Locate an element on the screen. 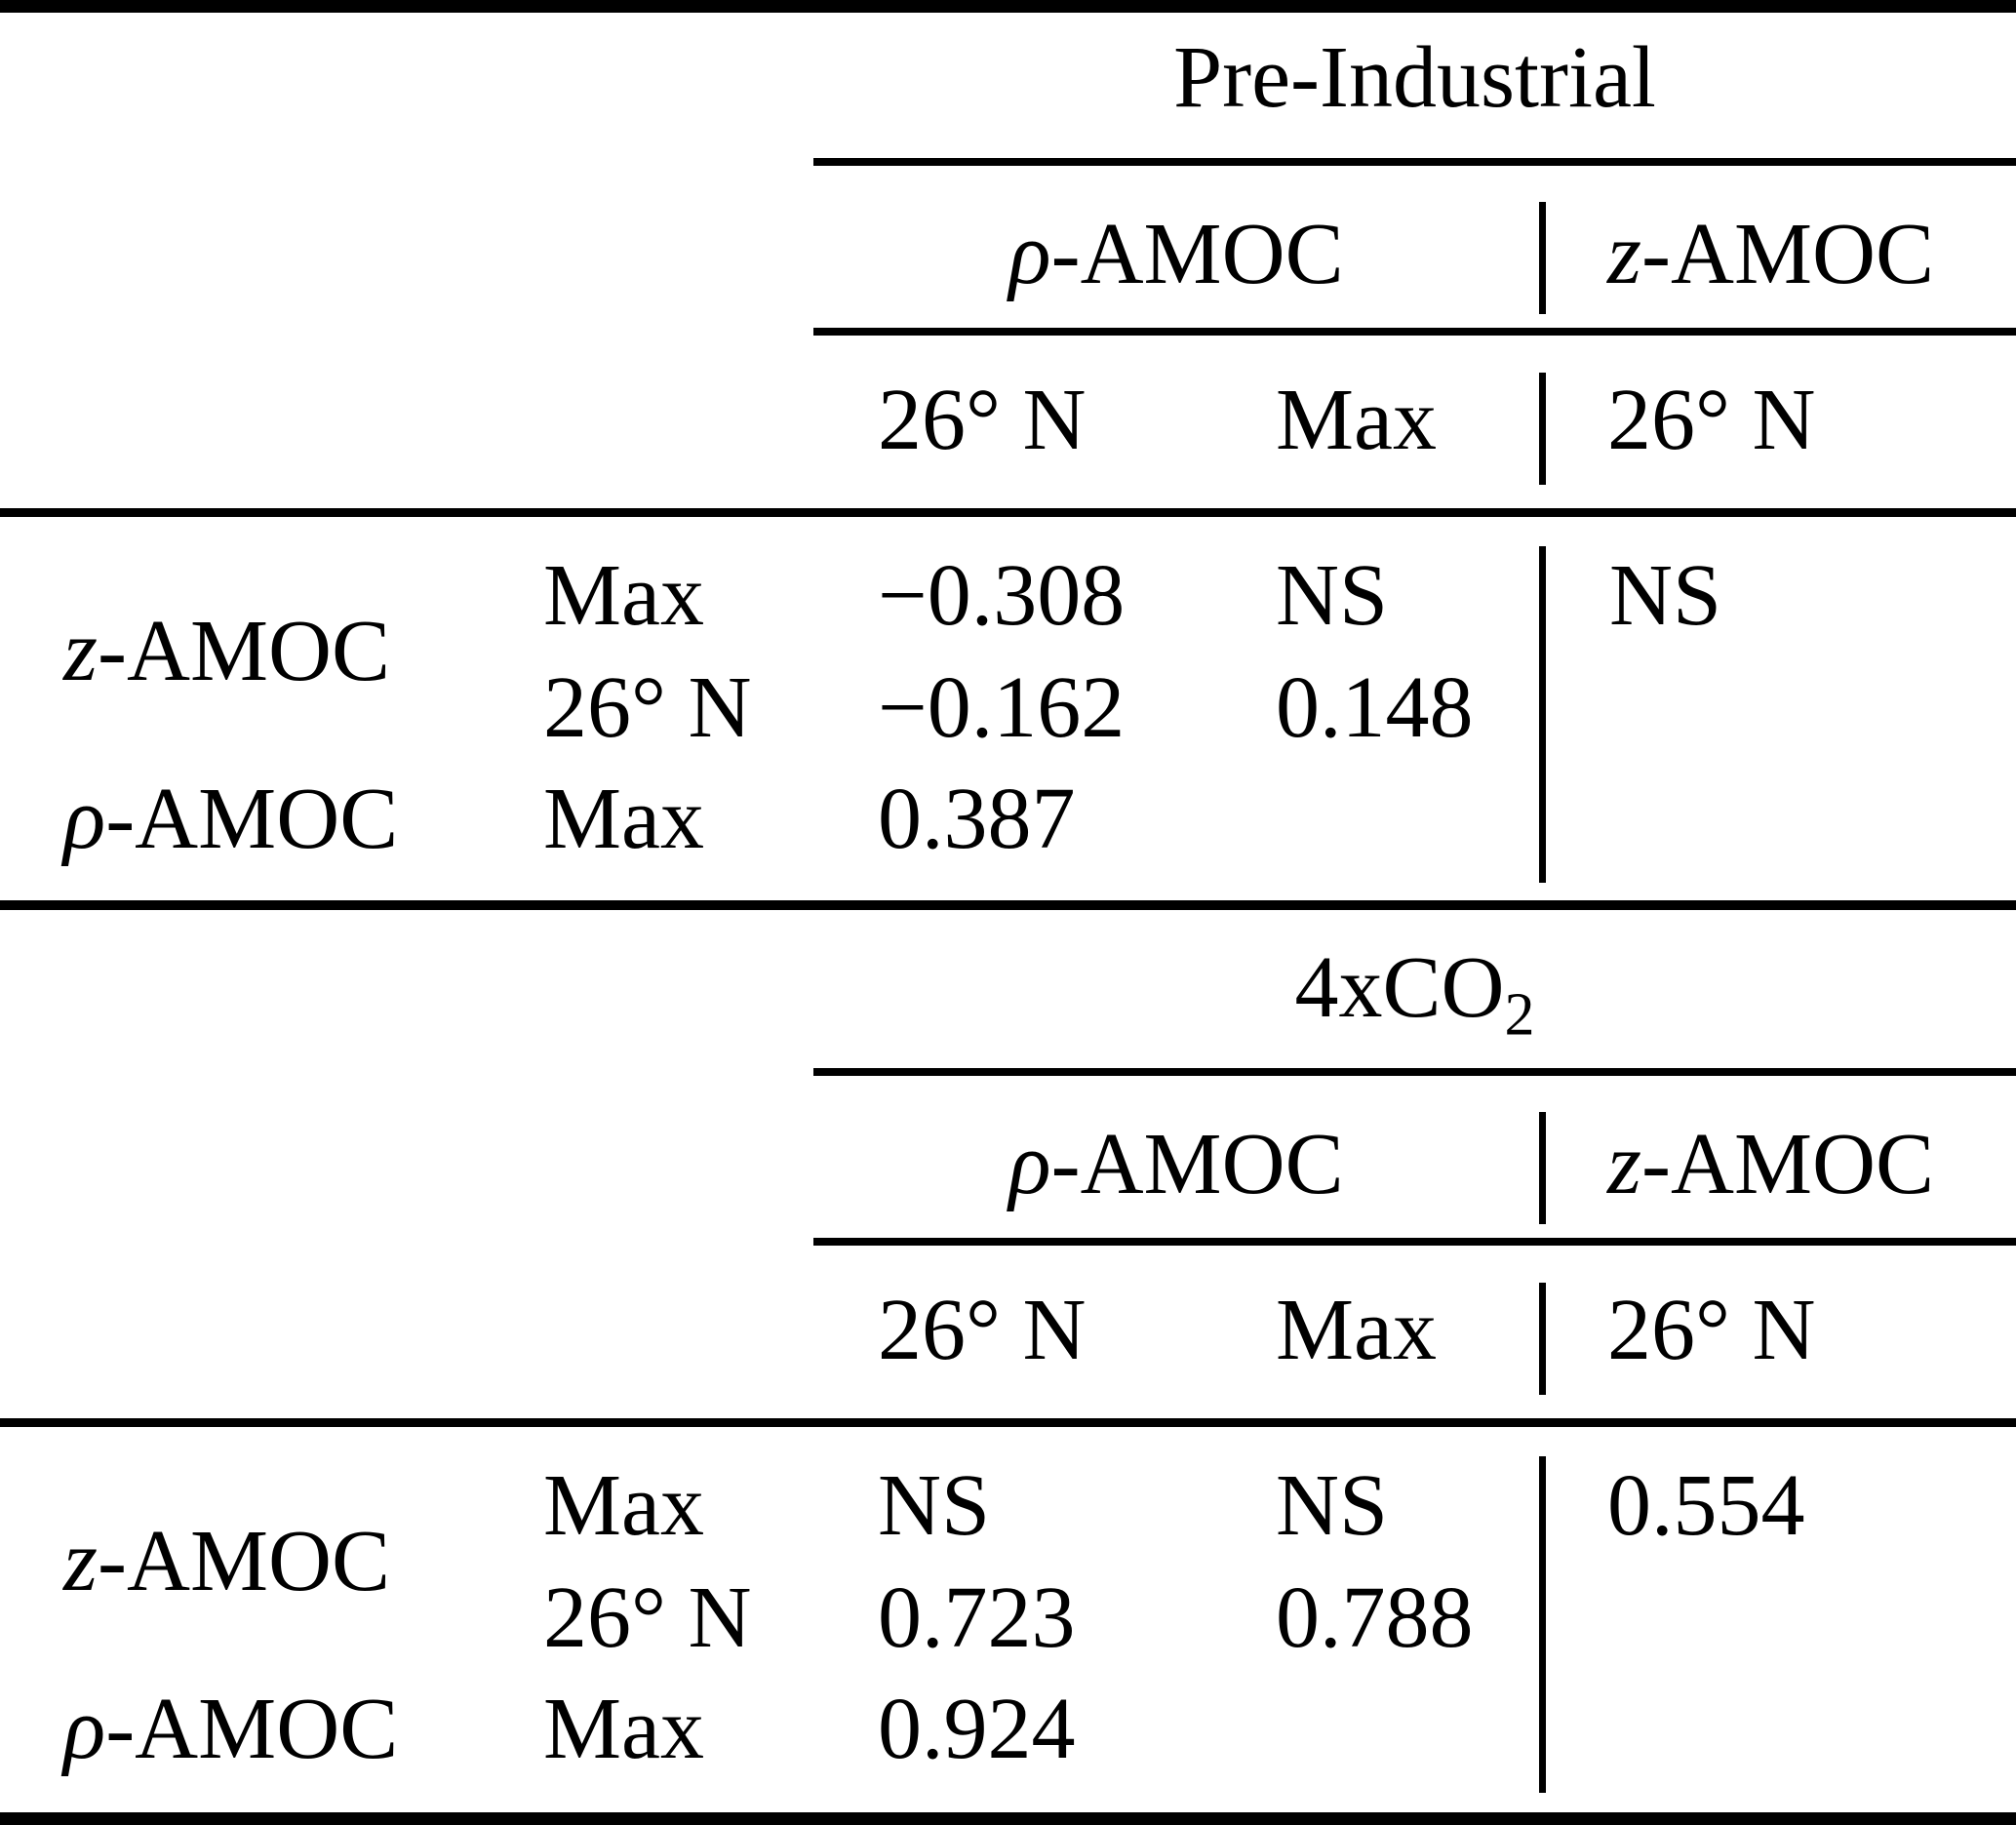  section1-cell-zmax-rhomax: NS is located at coordinates (1333, 595).